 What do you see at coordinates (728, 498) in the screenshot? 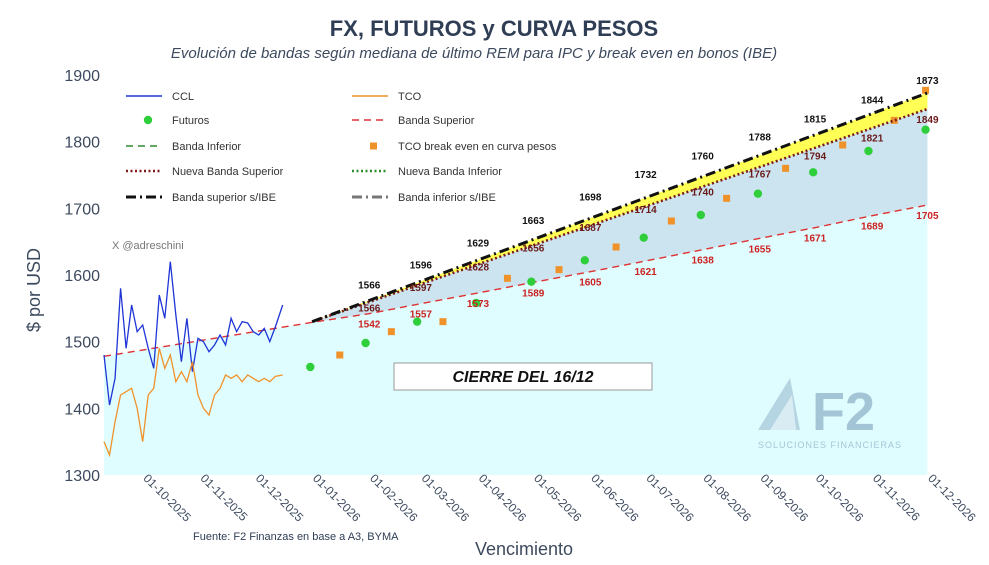
I see `x-tick-label: 01-08-2026` at bounding box center [728, 498].